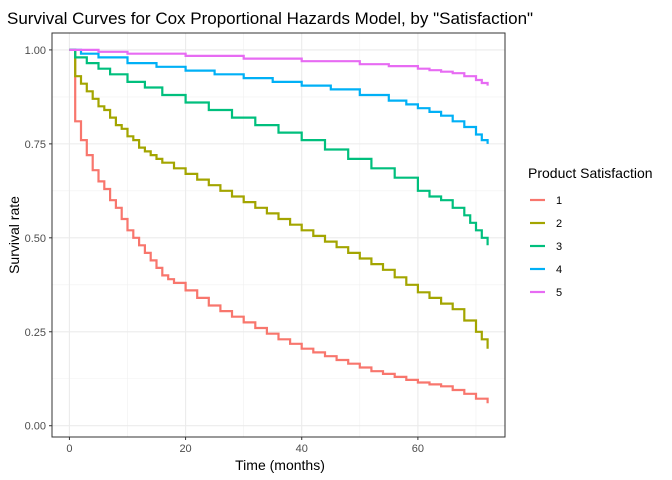 The image size is (672, 480). I want to click on x-tick-label: 20, so click(185, 449).